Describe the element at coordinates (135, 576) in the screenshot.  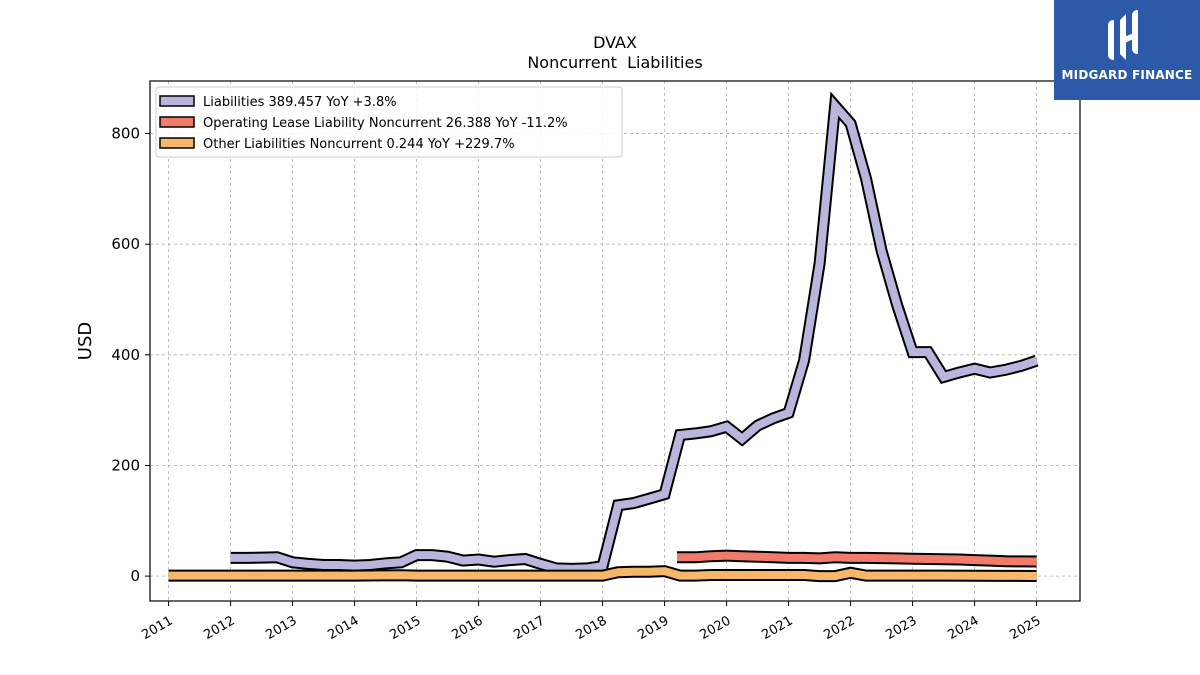
I see `y-tick-label: 0` at that location.